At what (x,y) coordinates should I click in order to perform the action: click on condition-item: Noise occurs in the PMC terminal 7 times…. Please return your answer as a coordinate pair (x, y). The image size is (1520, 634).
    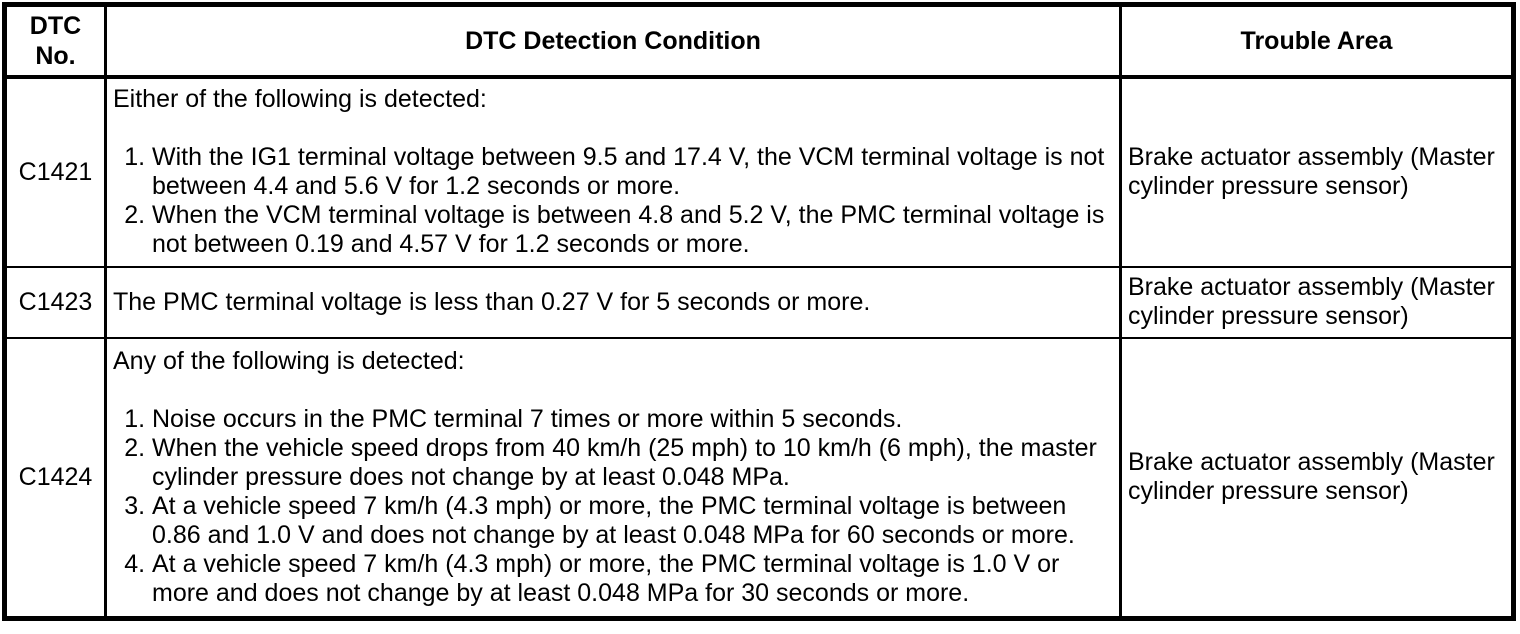
    Looking at the image, I should click on (633, 419).